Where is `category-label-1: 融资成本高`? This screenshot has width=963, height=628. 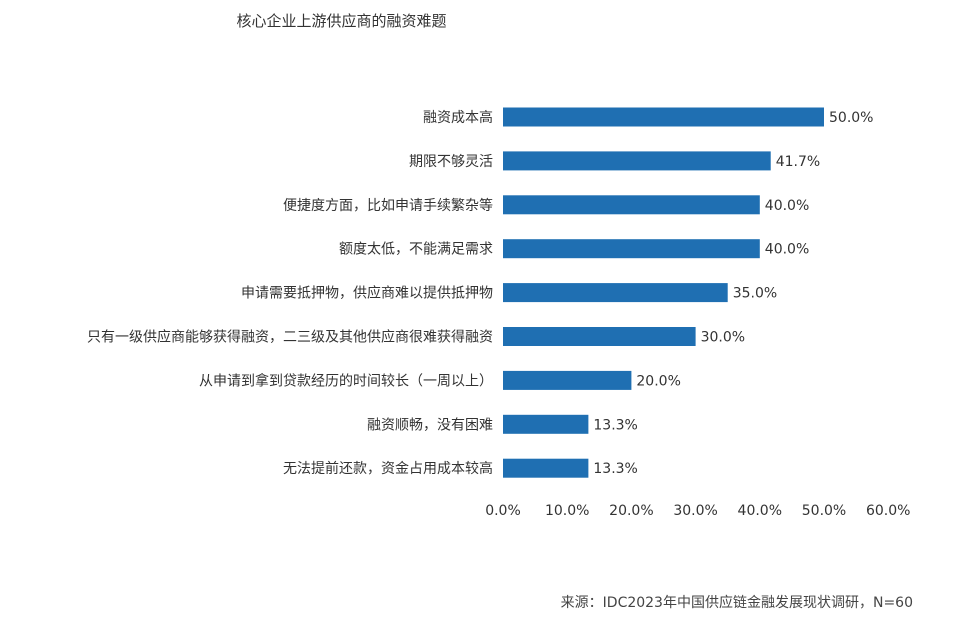
category-label-1: 融资成本高 is located at coordinates (458, 117).